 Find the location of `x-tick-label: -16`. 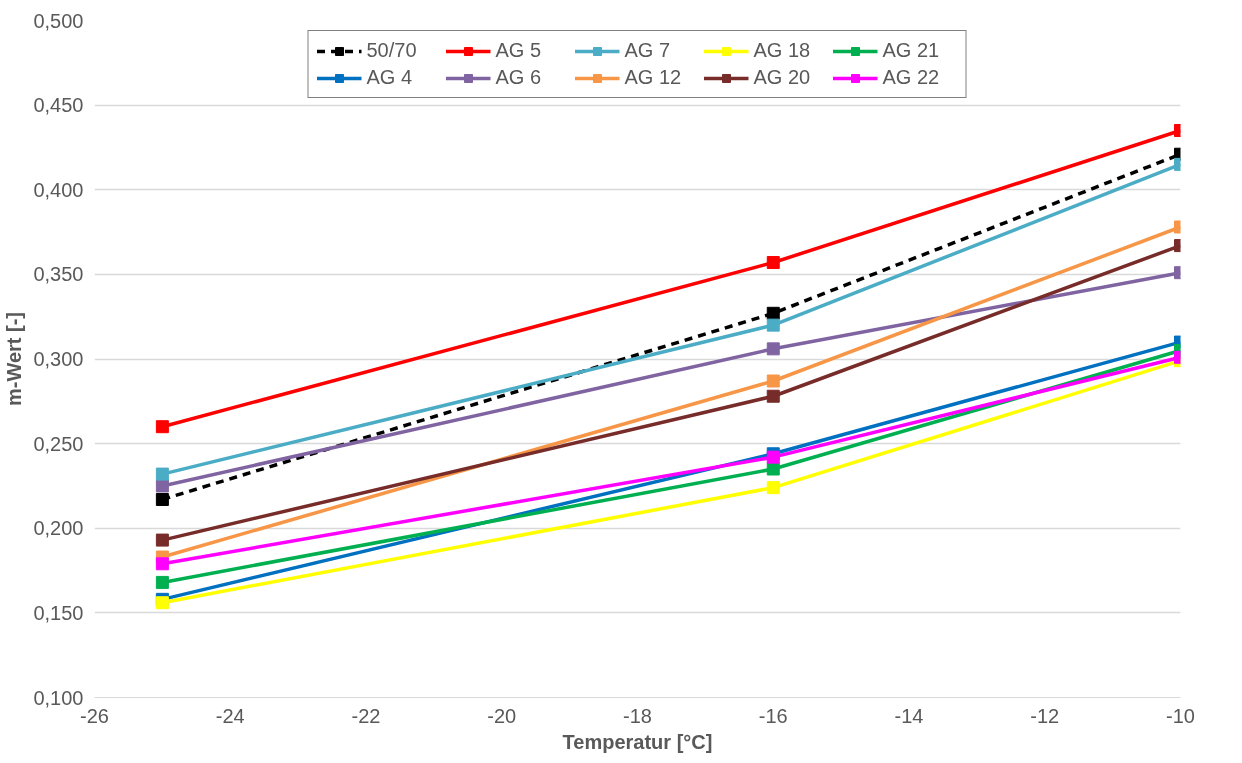

x-tick-label: -16 is located at coordinates (773, 715).